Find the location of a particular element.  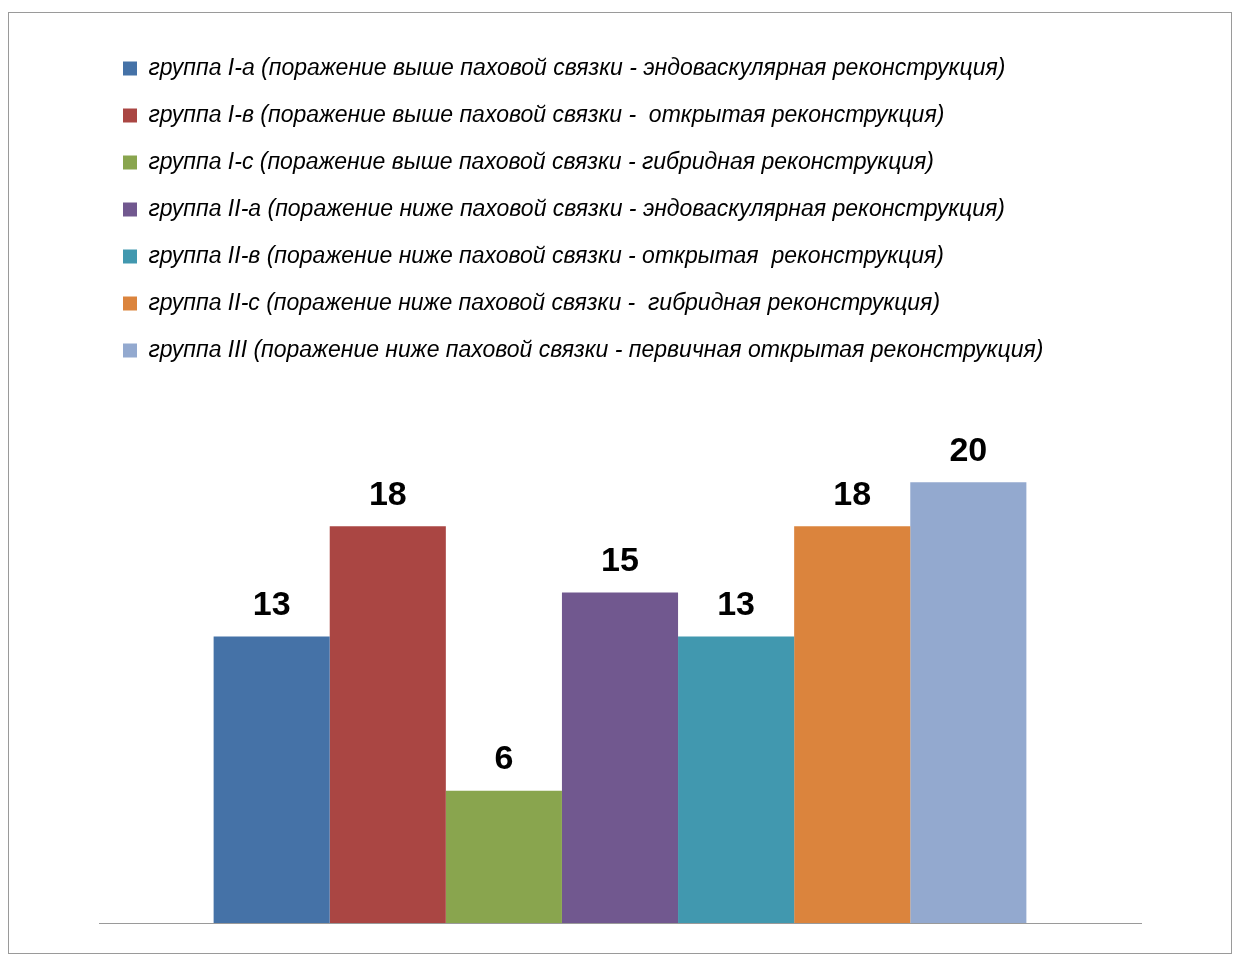

legend-label: группа II-в (поражение ниже паховой связки - открытая реконструкция) is located at coordinates (546, 254).